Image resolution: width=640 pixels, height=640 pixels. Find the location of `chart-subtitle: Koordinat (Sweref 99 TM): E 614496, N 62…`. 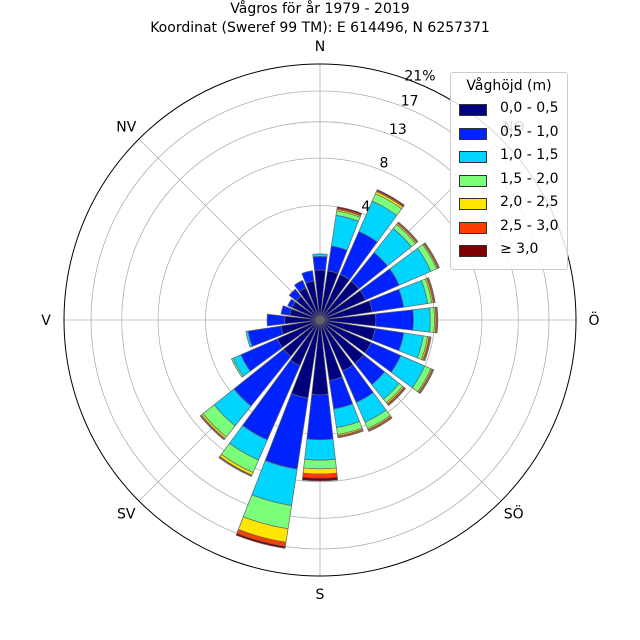

chart-subtitle: Koordinat (Sweref 99 TM): E 614496, N 62… is located at coordinates (320, 28).